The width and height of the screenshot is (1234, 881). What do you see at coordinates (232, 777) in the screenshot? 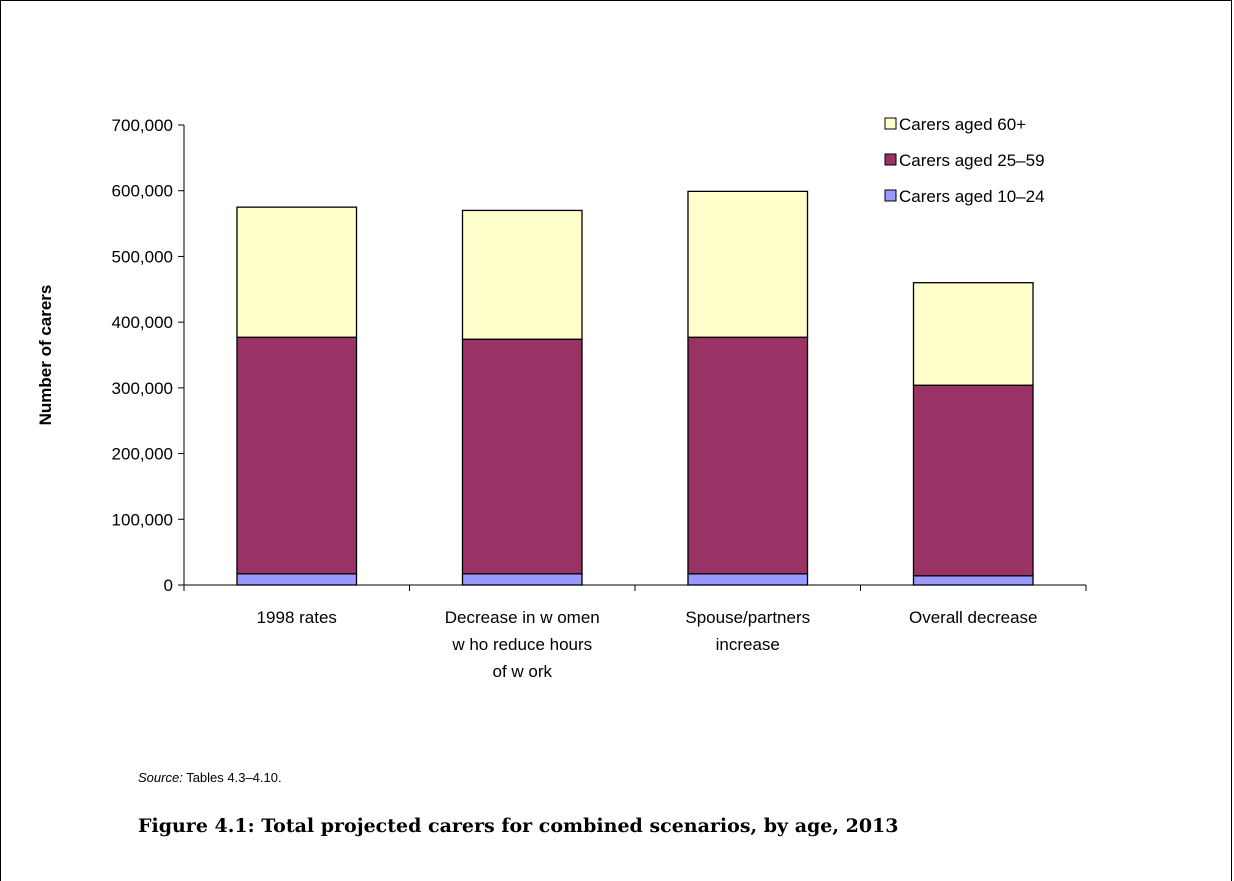
I see `source-text: Tables 4.3–4.10.` at bounding box center [232, 777].